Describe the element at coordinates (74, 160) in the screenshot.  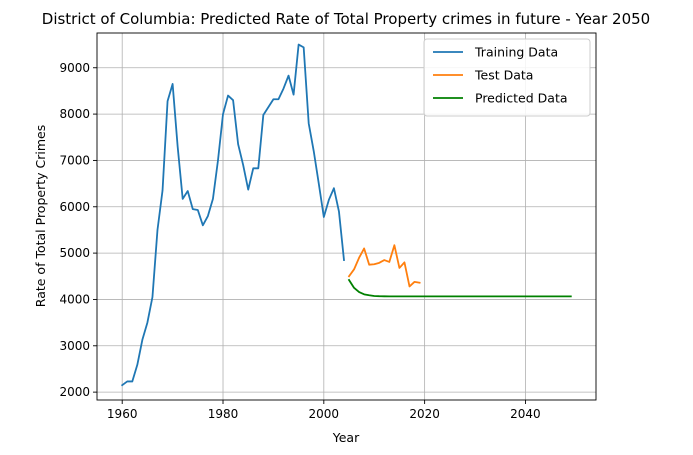
I see `y-tick-label: 7000` at that location.